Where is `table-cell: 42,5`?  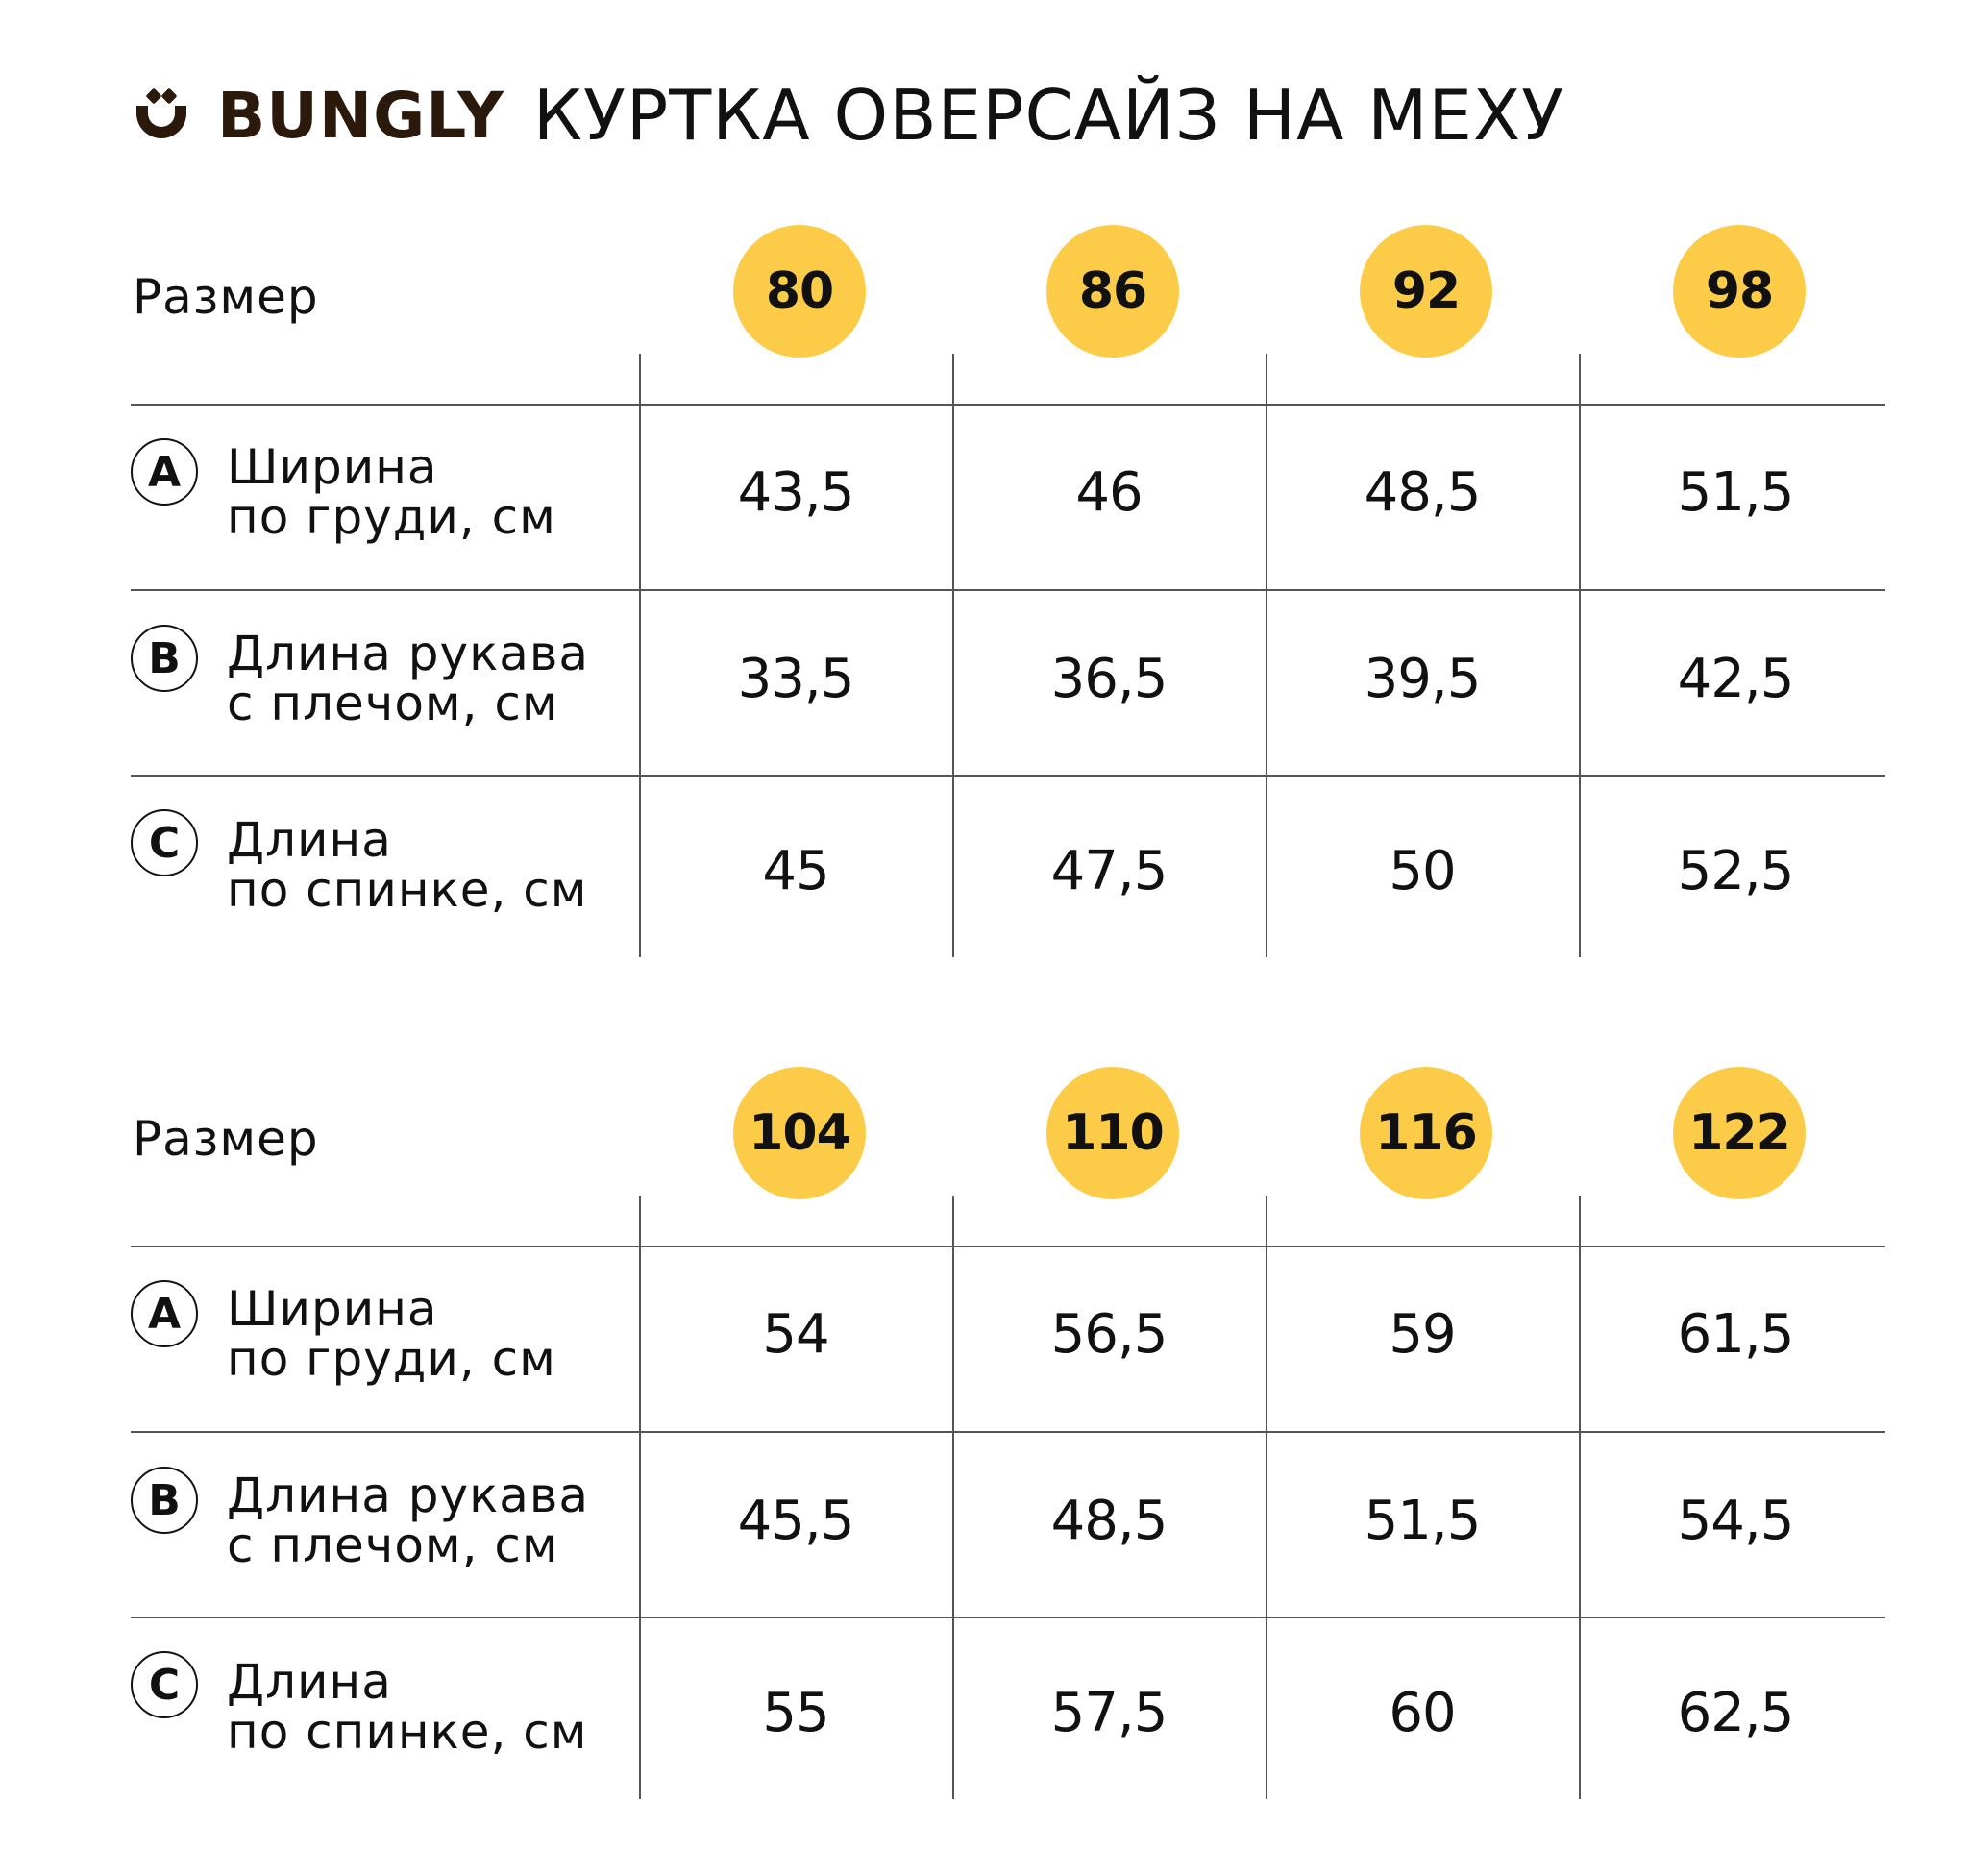
table-cell: 42,5 is located at coordinates (1736, 679).